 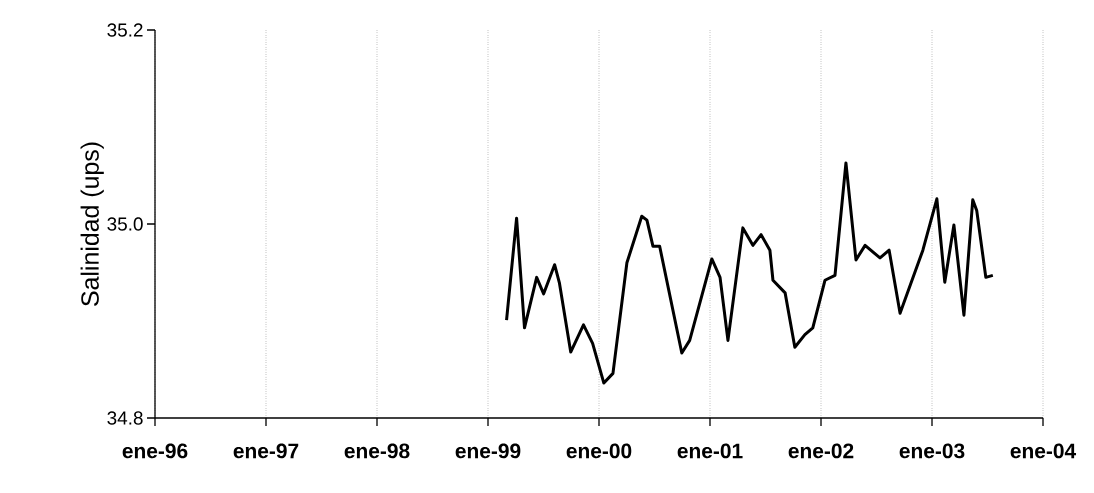 I want to click on x-tick-label: ene-01, so click(x=710, y=451).